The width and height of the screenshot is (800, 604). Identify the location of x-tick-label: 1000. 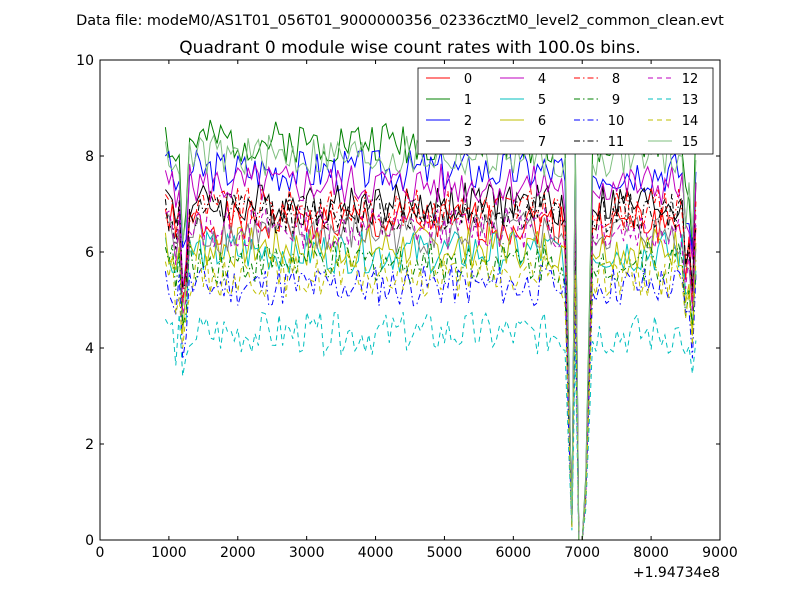
(169, 553).